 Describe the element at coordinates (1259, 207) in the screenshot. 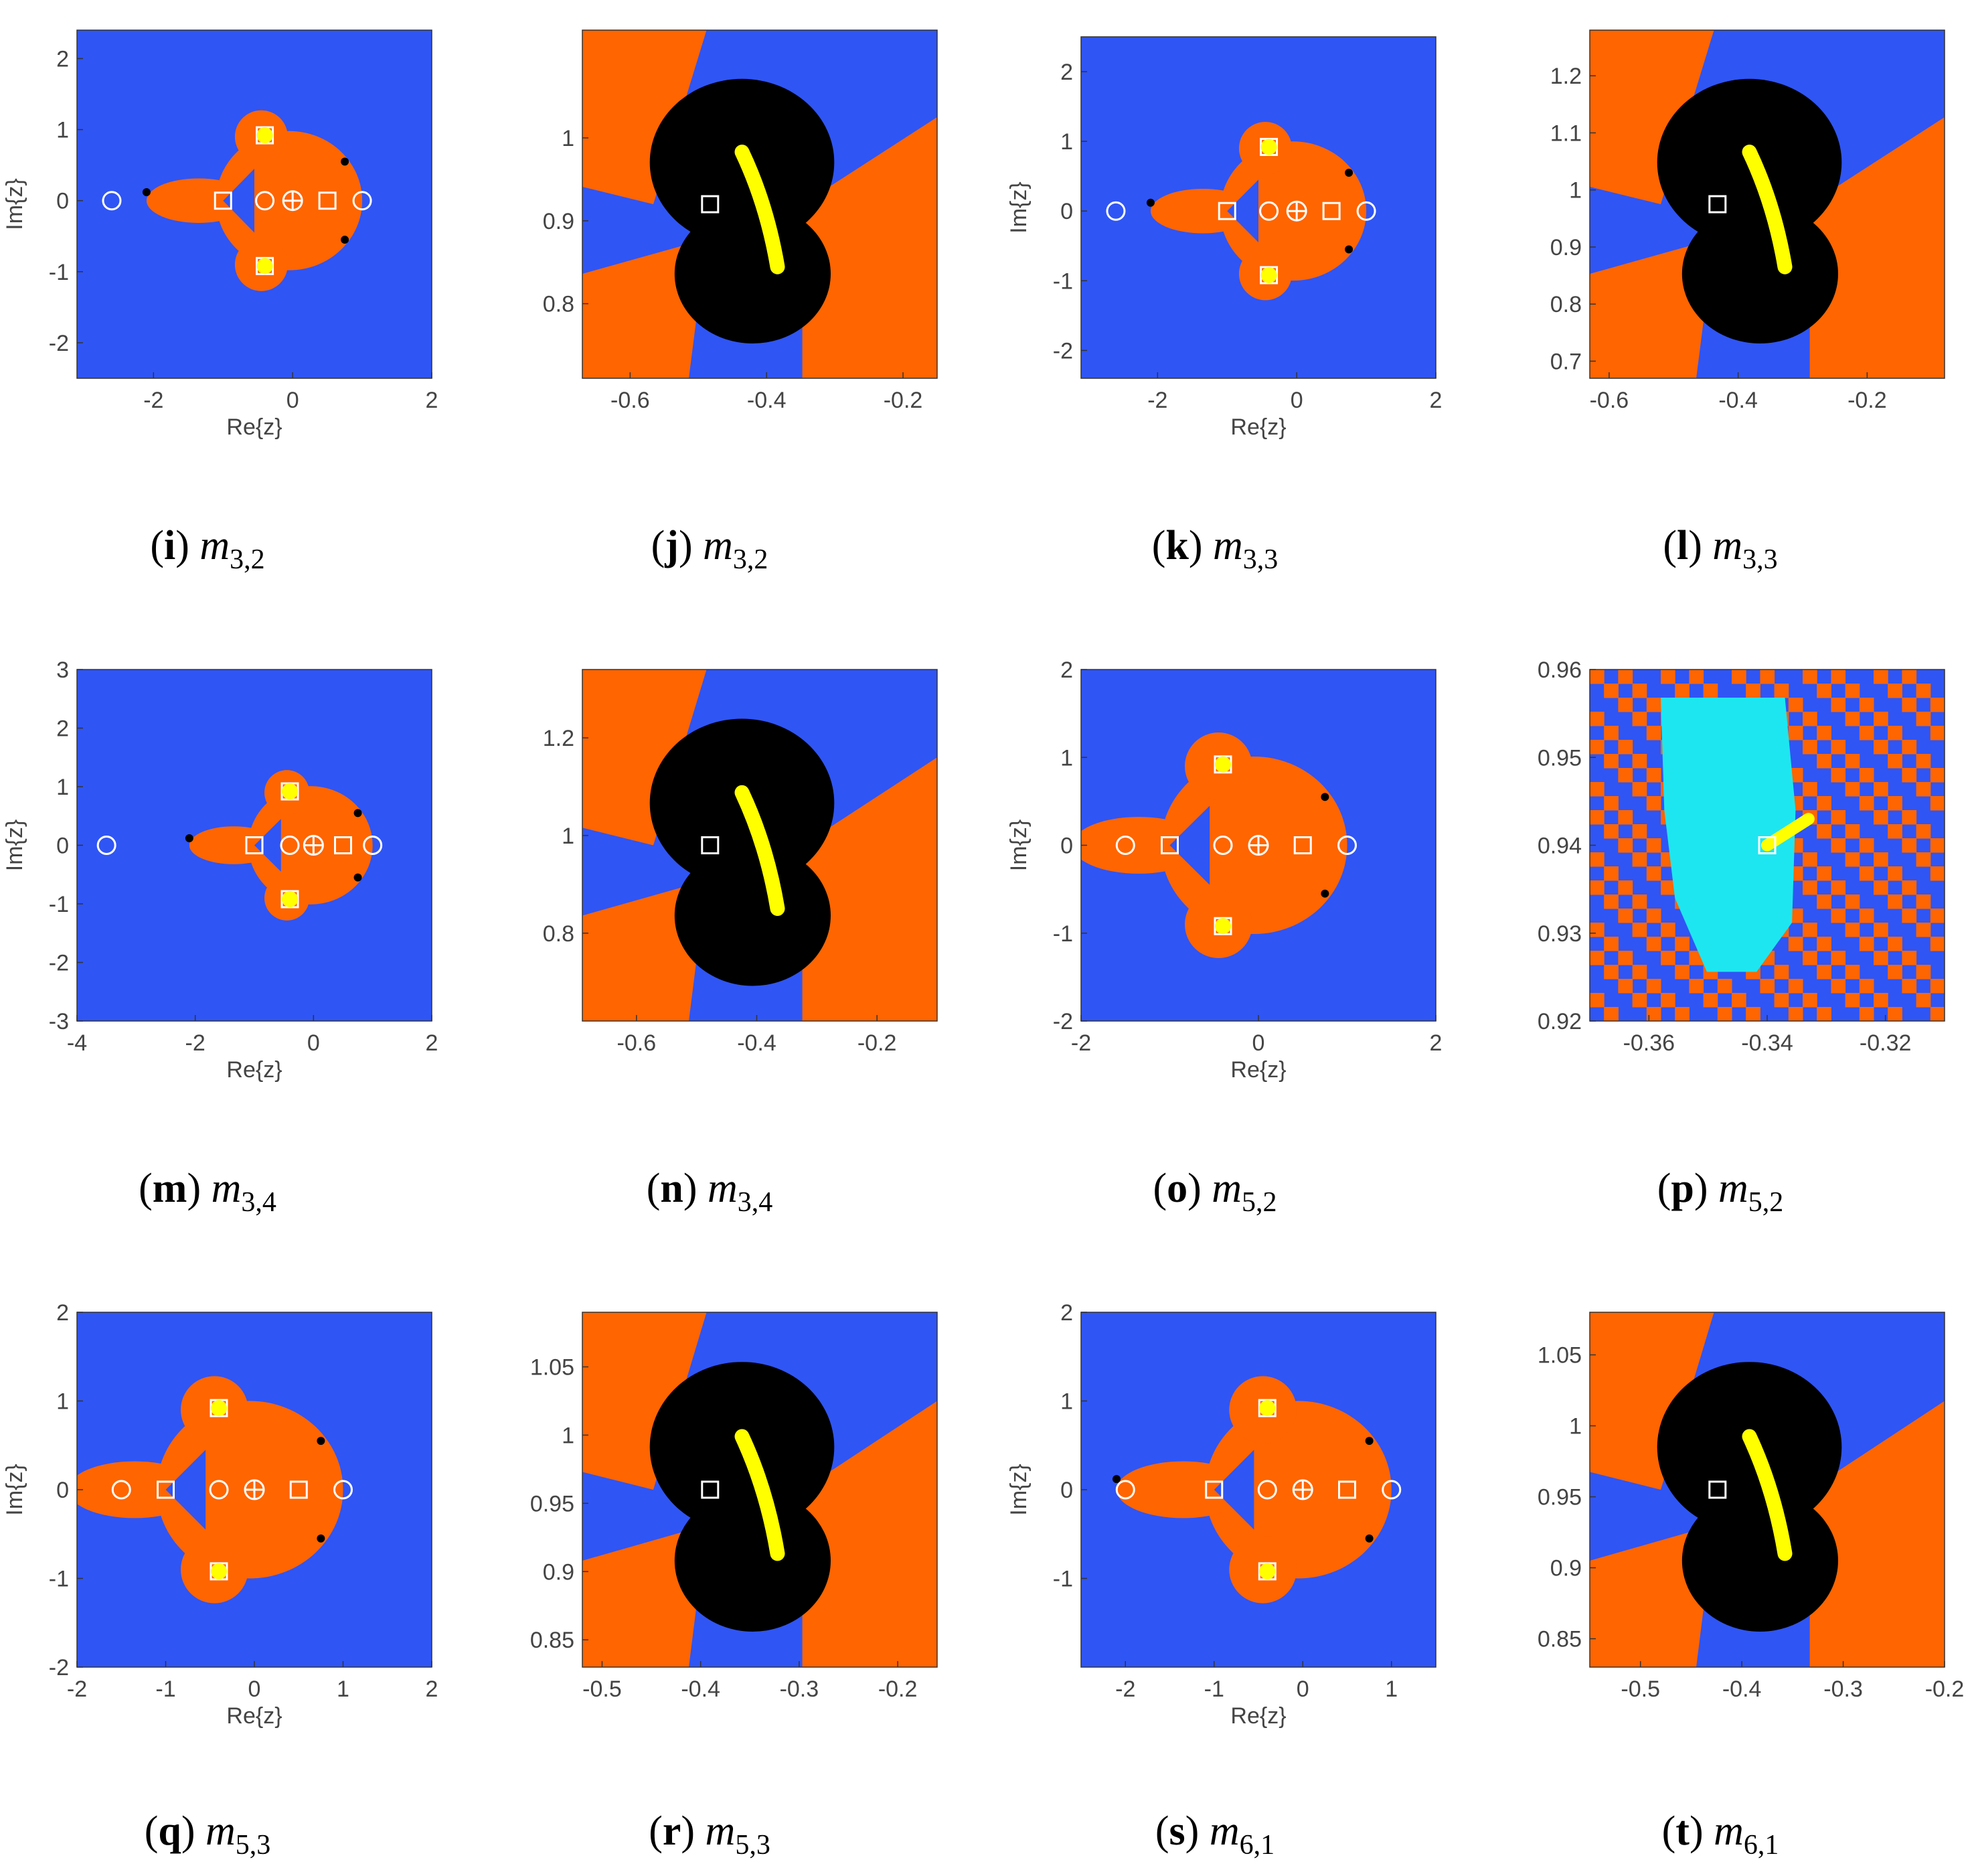

I see `plot-area-k` at that location.